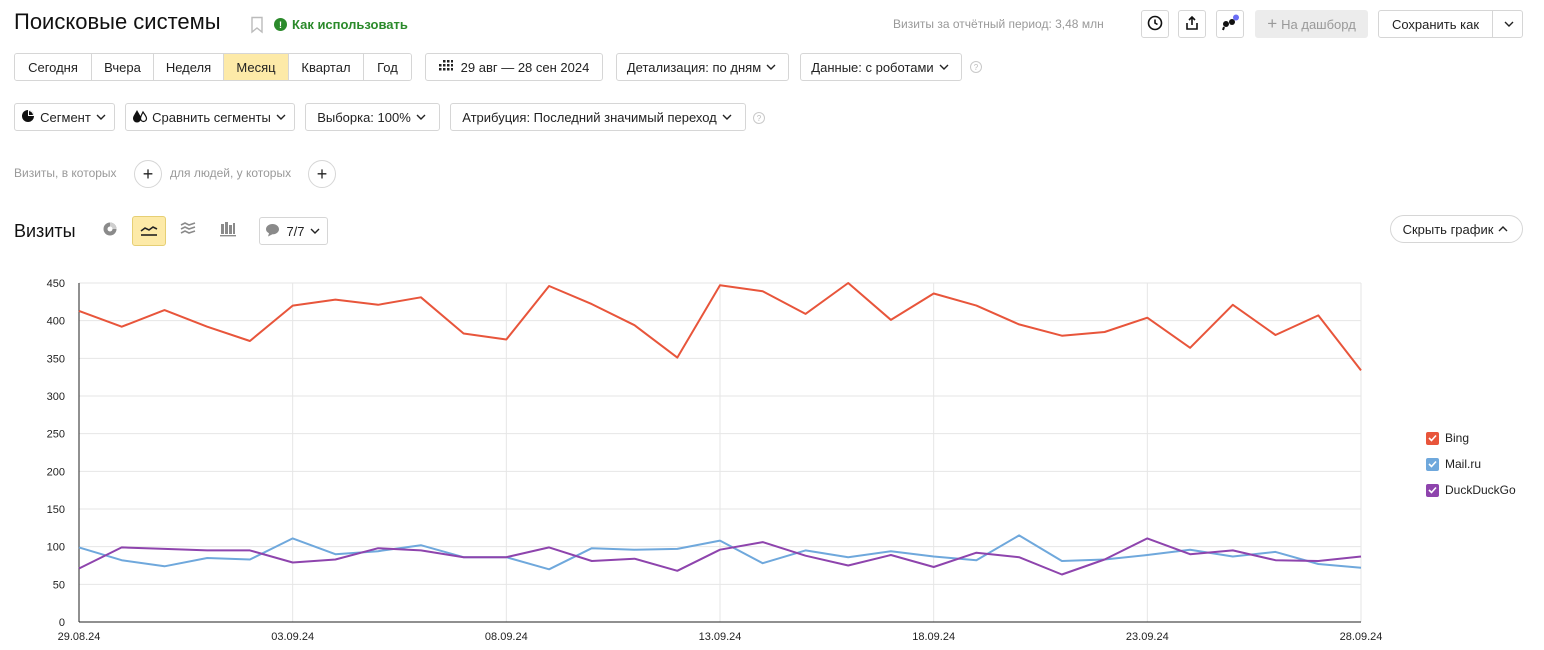  I want to click on series-line-duckduckgo, so click(720, 556).